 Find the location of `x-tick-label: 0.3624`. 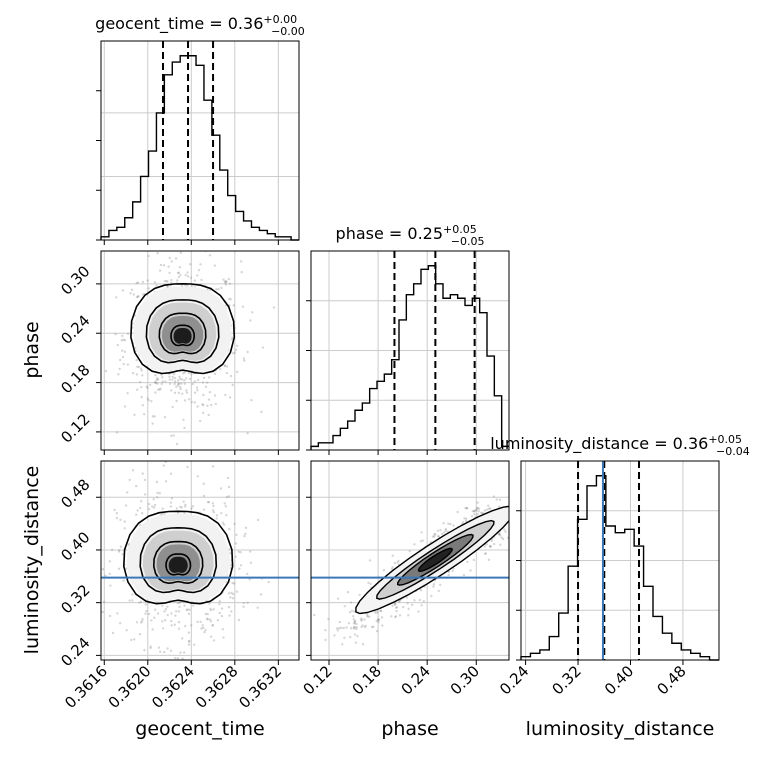

x-tick-label: 0.3624 is located at coordinates (173, 687).